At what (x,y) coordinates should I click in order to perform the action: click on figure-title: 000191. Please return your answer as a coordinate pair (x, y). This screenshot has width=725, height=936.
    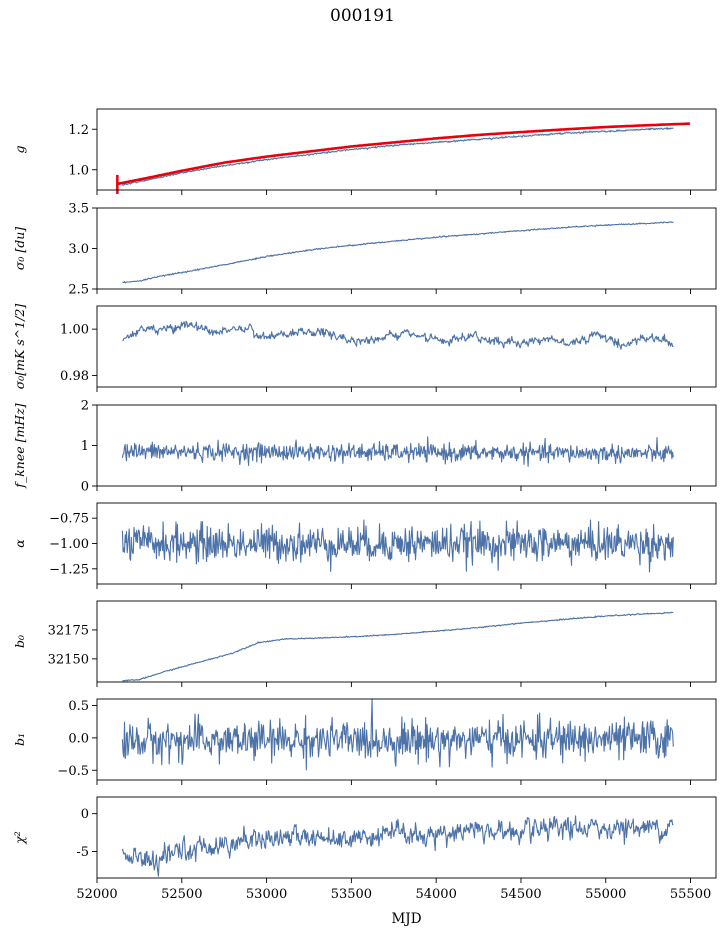
    Looking at the image, I should click on (362, 16).